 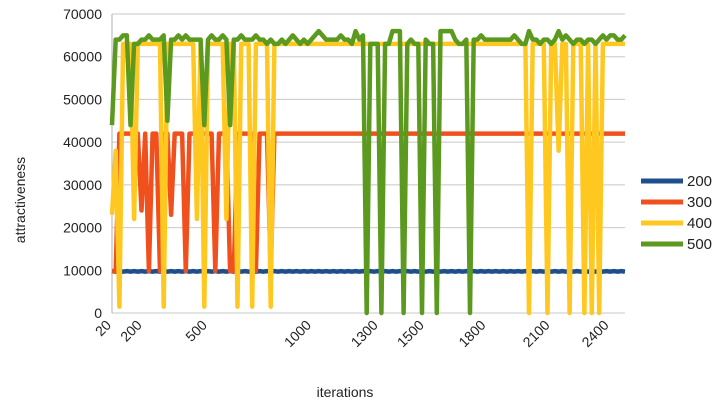 What do you see at coordinates (471, 333) in the screenshot?
I see `x-tick-label: 1800` at bounding box center [471, 333].